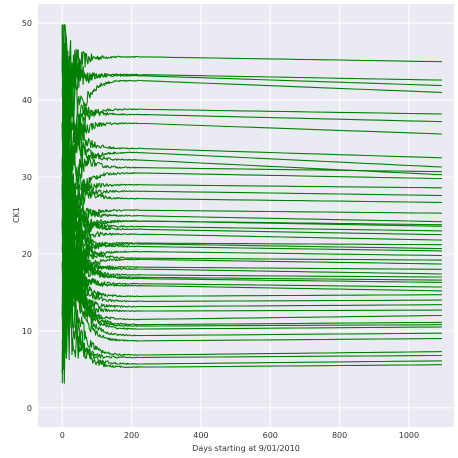 The image size is (458, 458). I want to click on x-tick-label: 1000, so click(409, 435).